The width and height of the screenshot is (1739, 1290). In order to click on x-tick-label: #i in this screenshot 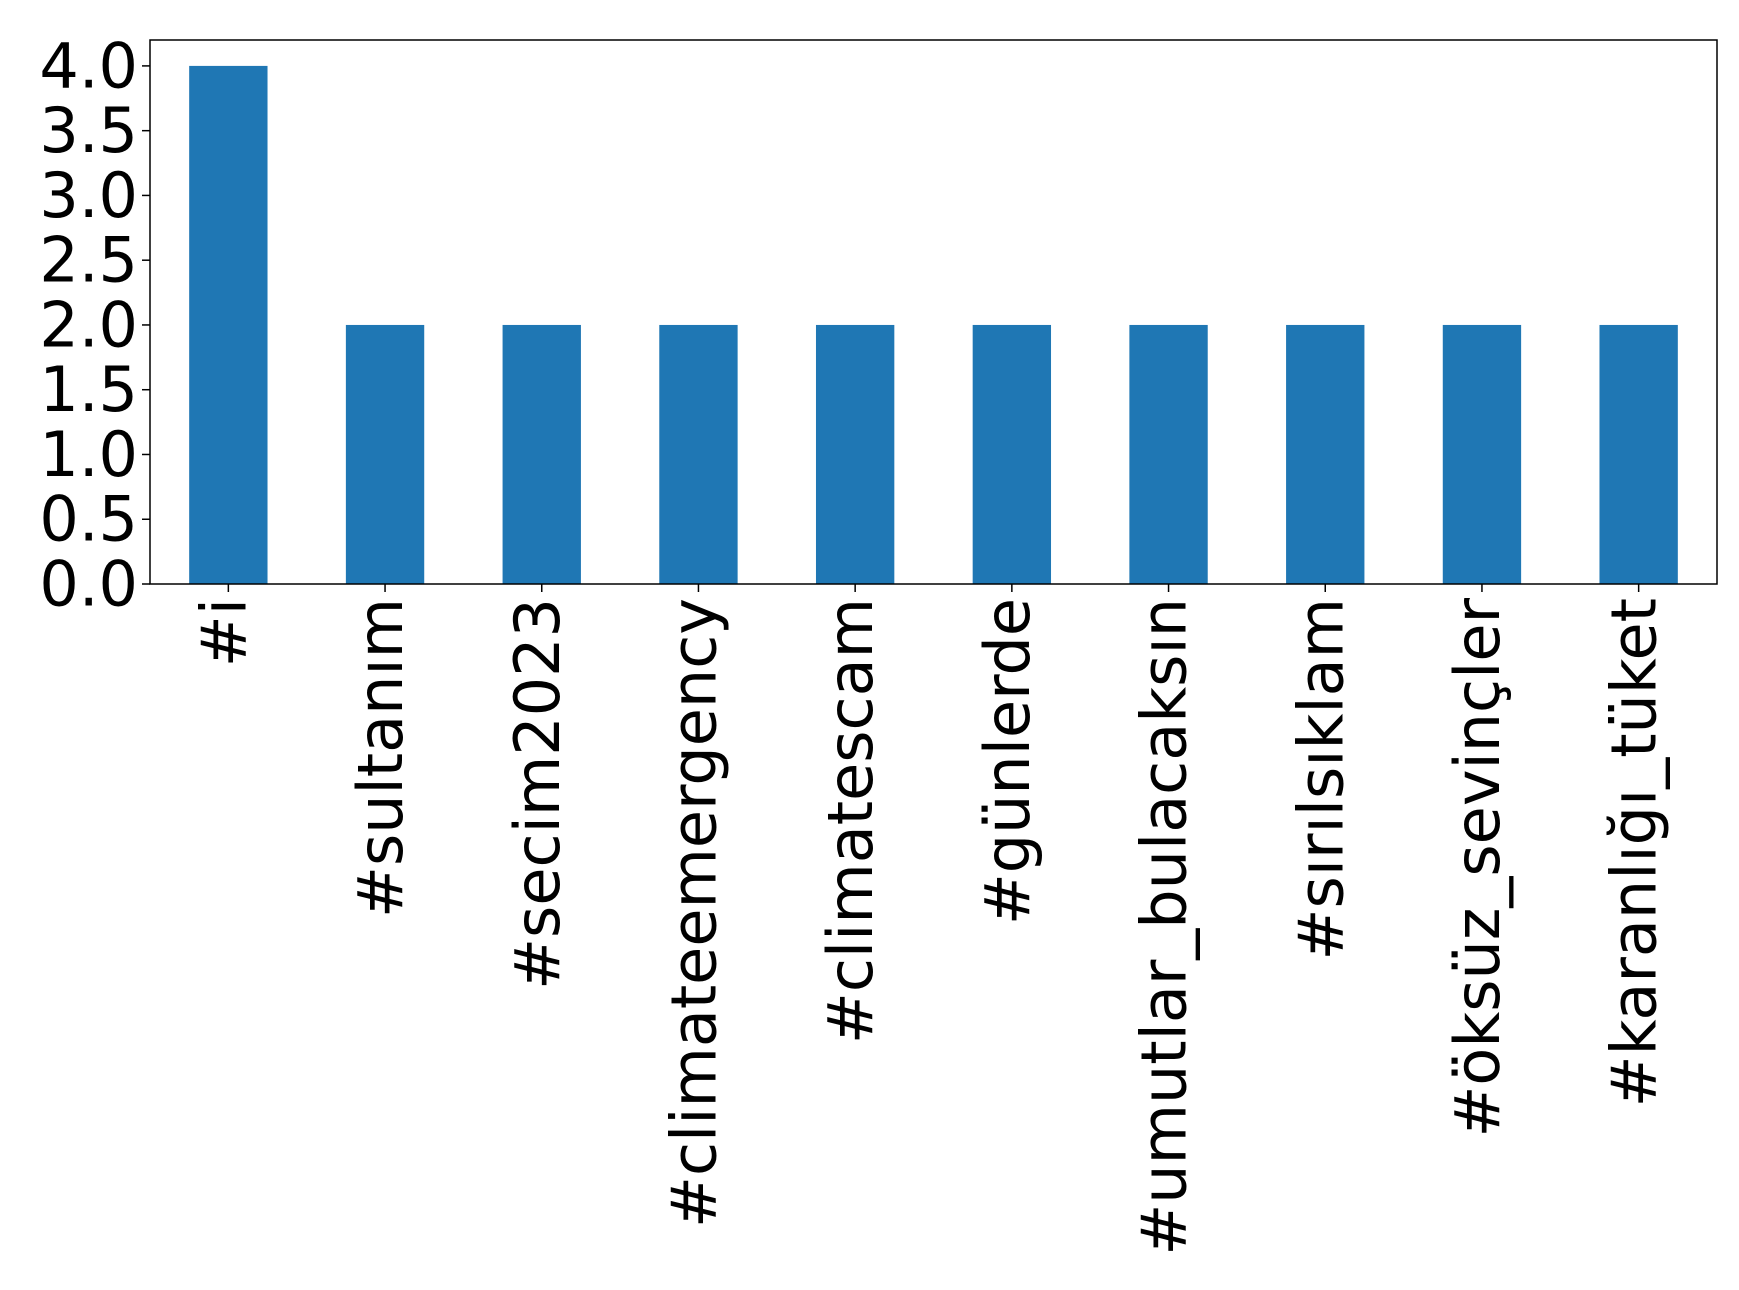, I will do `click(223, 632)`.